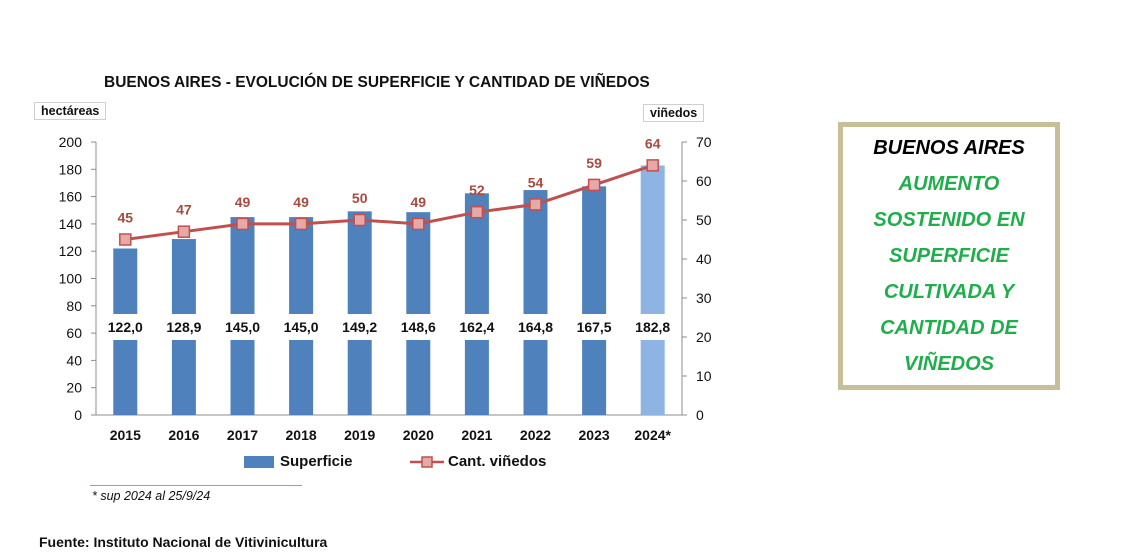 This screenshot has height=560, width=1142. What do you see at coordinates (704, 337) in the screenshot?
I see `right-tick-label: 20` at bounding box center [704, 337].